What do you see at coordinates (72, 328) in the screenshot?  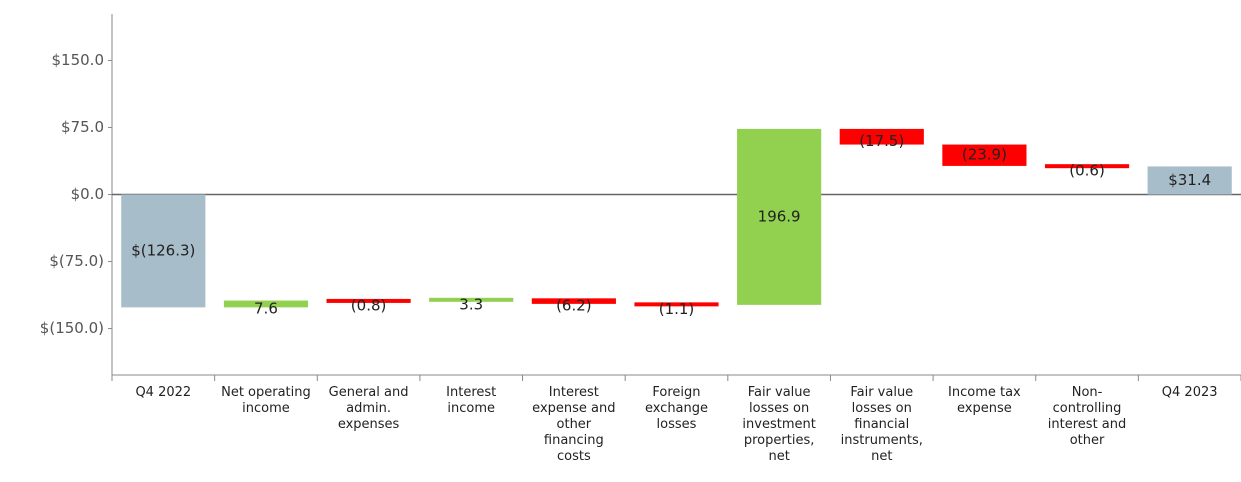 I see `y-tick-label: $(150.0)` at bounding box center [72, 328].